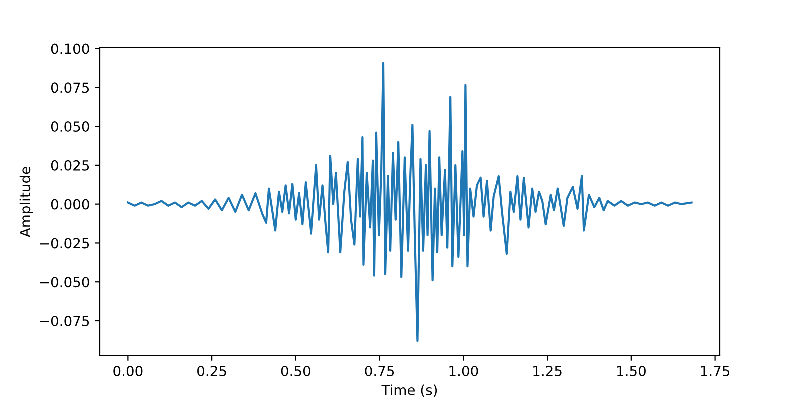 This screenshot has height=400, width=800. What do you see at coordinates (70, 49) in the screenshot?
I see `y-tick-label: 0.100` at bounding box center [70, 49].